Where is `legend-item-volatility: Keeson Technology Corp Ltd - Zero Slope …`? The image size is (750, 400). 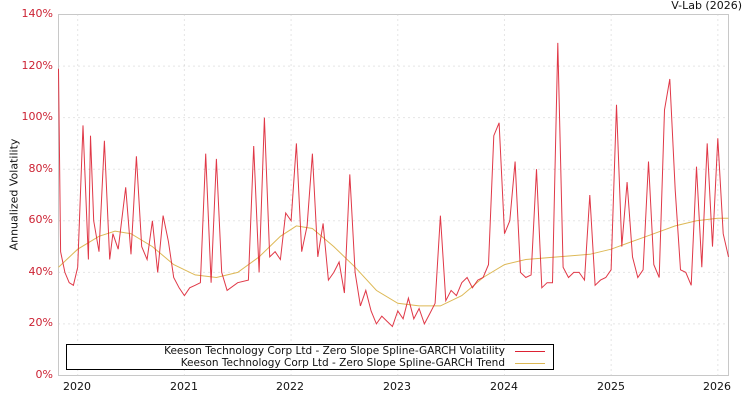
legend-item-volatility: Keeson Technology Corp Ltd - Zero Slope … is located at coordinates (354, 351).